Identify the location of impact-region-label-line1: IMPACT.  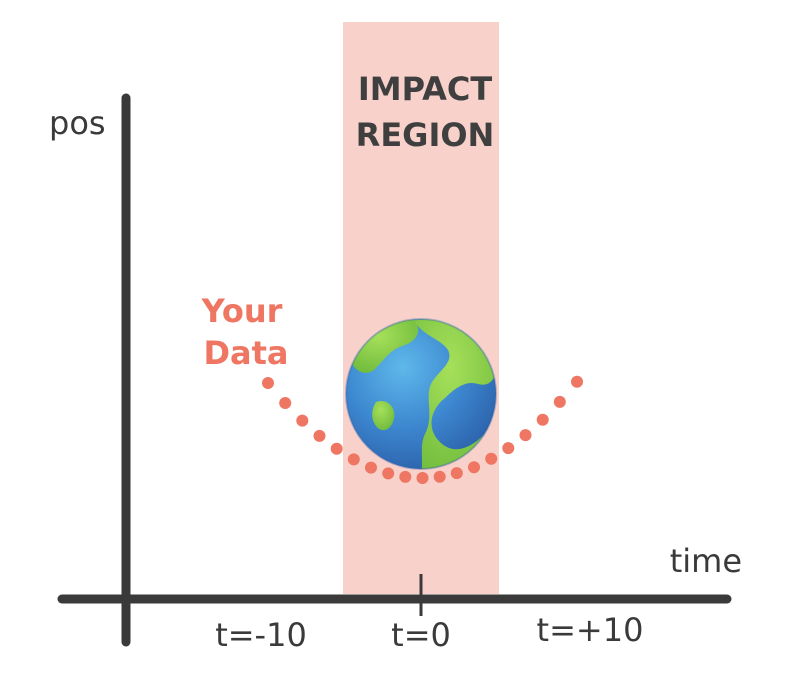
(425, 89).